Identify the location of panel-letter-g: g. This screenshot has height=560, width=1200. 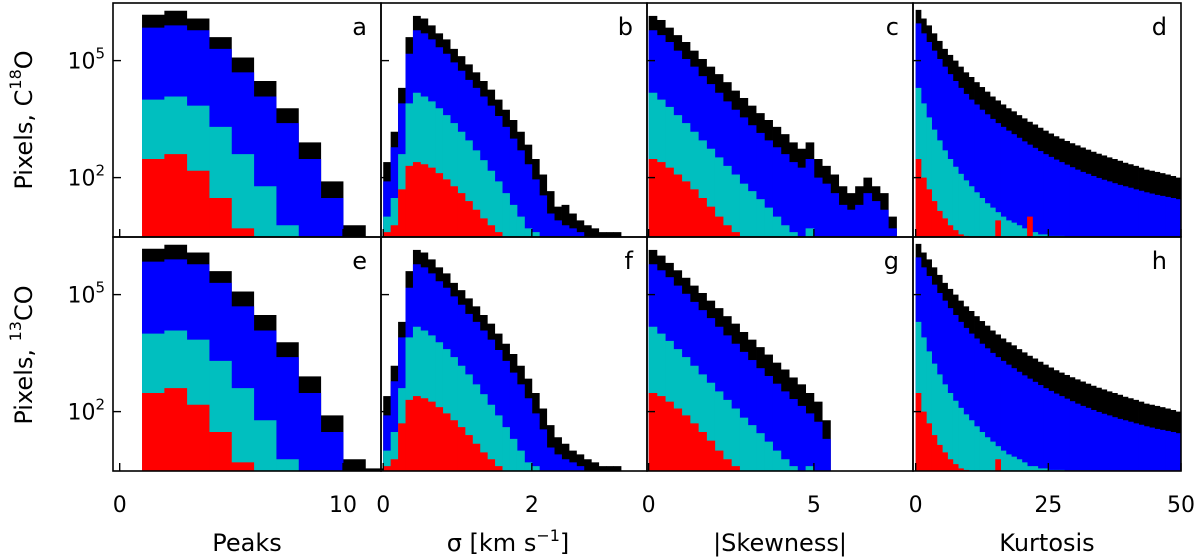
(891, 261).